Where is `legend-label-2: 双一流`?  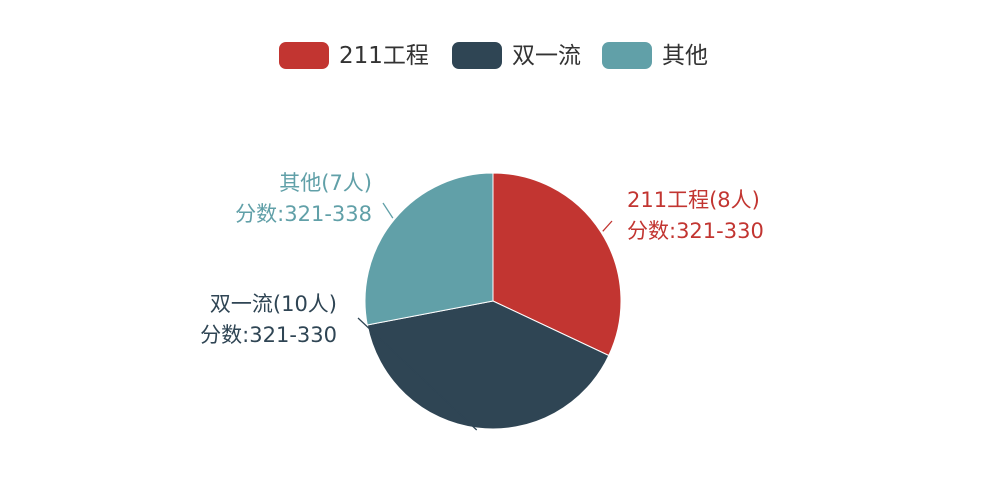 legend-label-2: 双一流 is located at coordinates (546, 56).